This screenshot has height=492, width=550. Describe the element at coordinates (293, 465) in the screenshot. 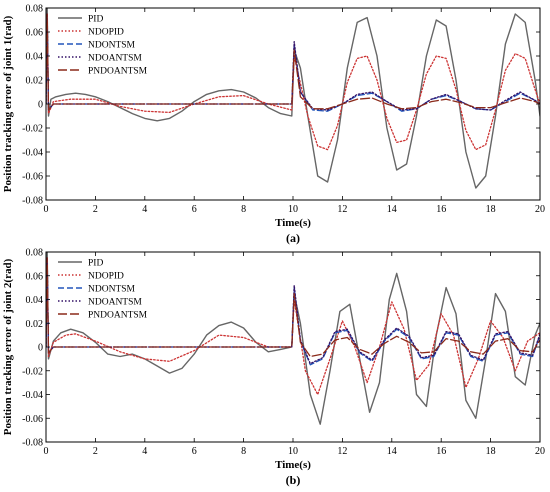

I see `x-axis-label-b: Time(s)` at that location.